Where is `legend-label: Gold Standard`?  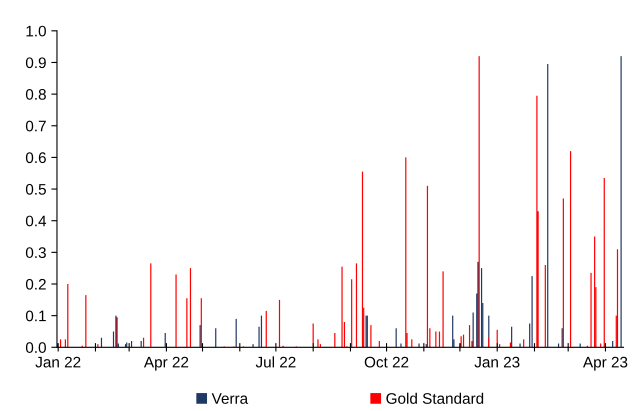
legend-label: Gold Standard is located at coordinates (435, 398).